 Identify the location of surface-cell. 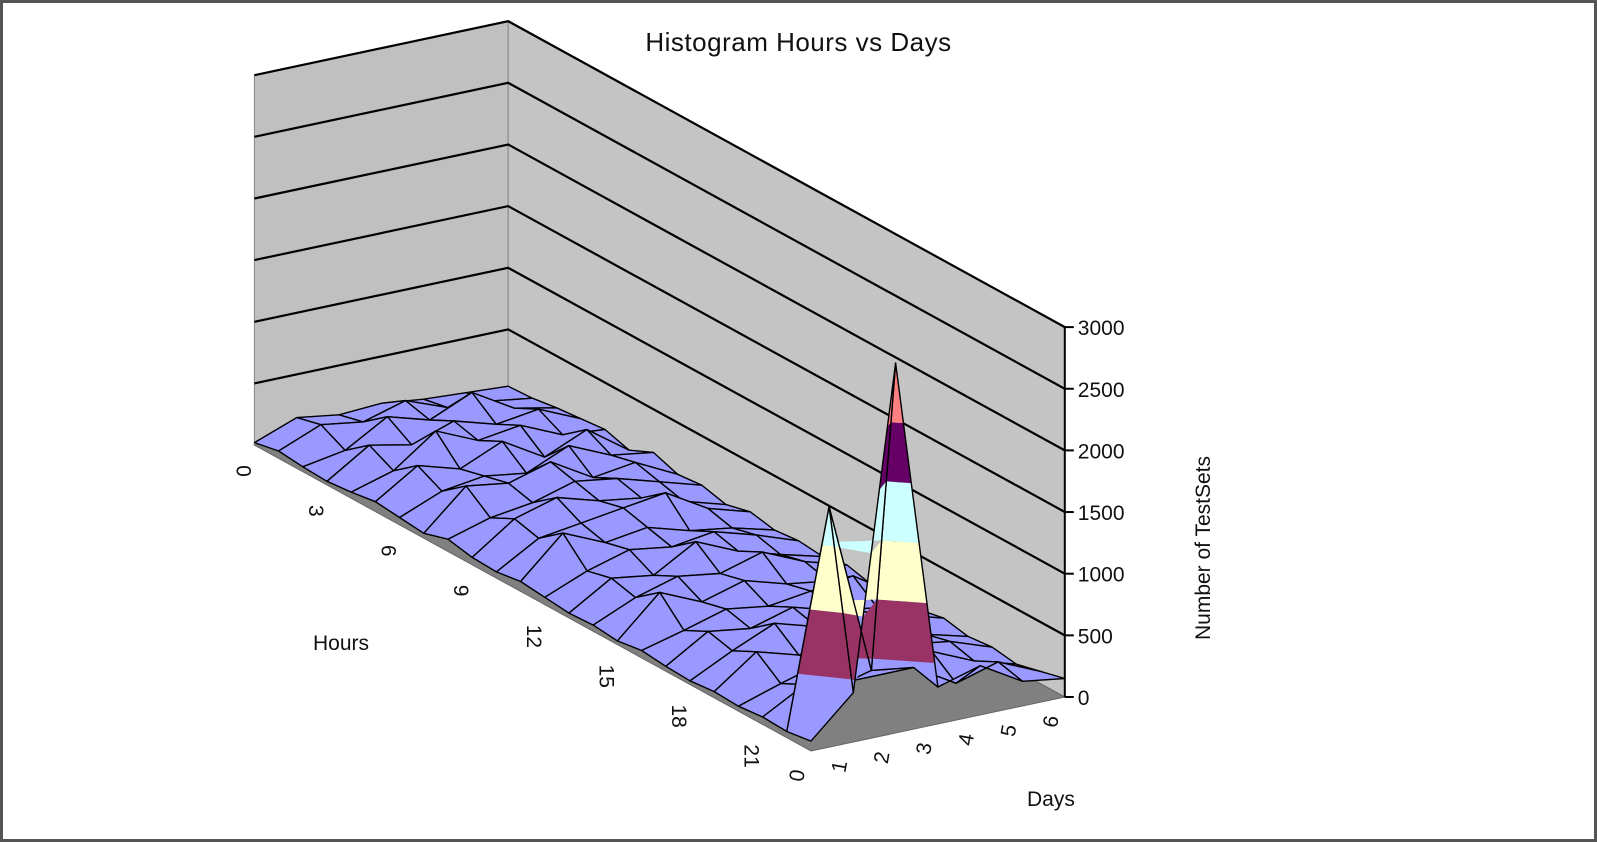
(820, 624).